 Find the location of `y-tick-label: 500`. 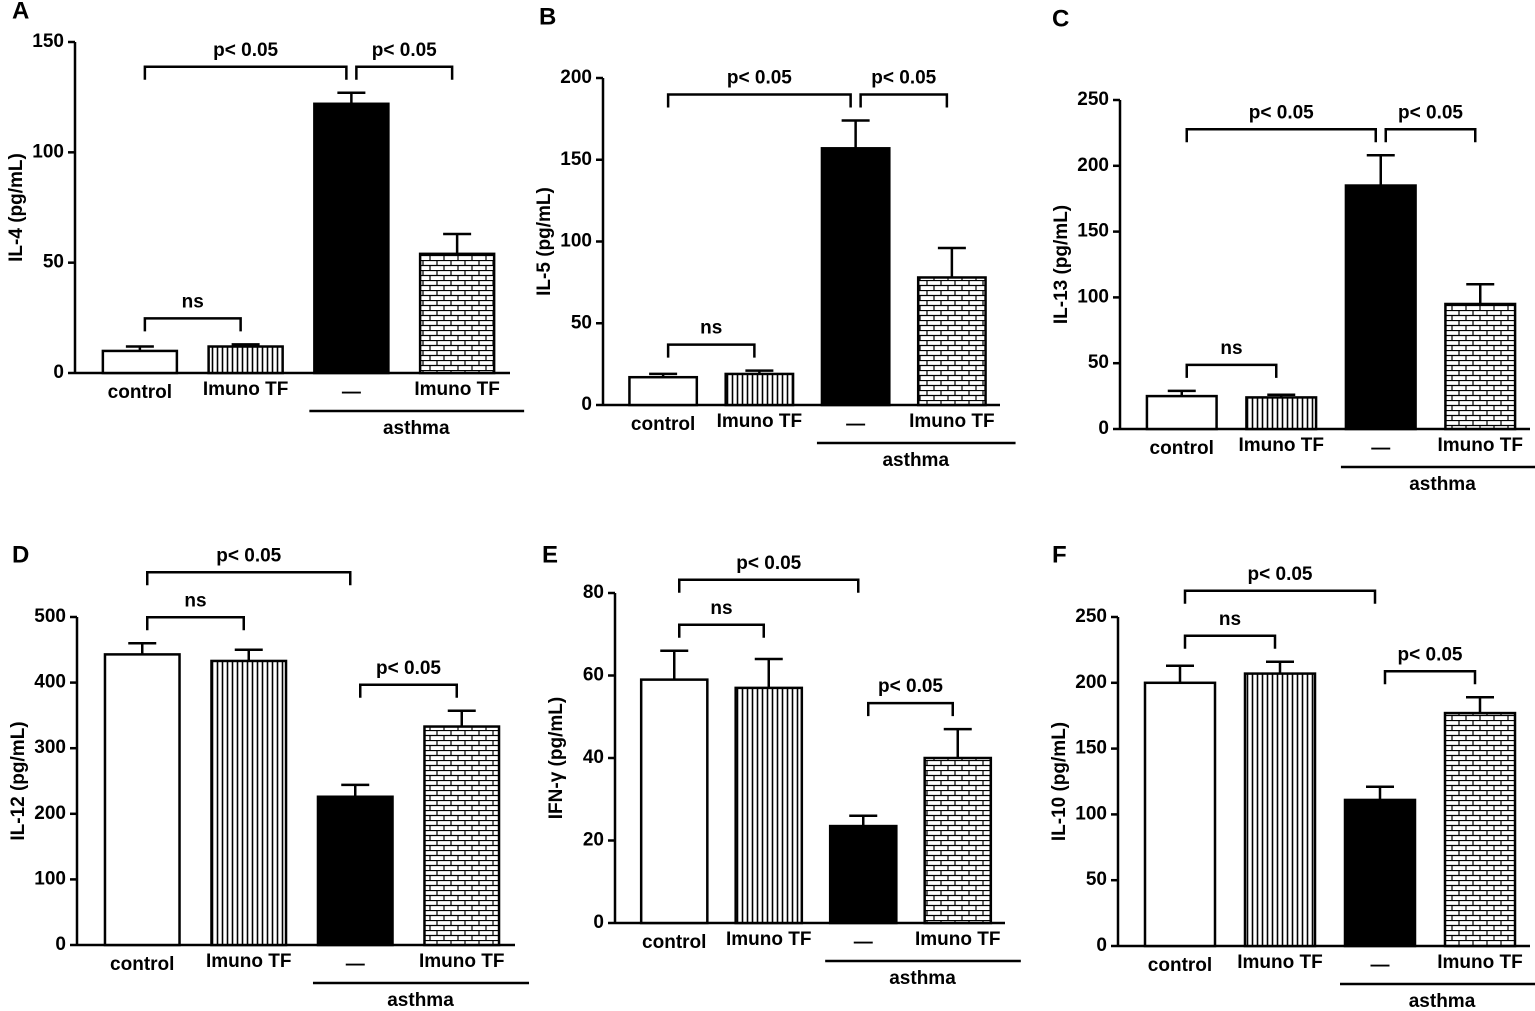

y-tick-label: 500 is located at coordinates (50, 616).